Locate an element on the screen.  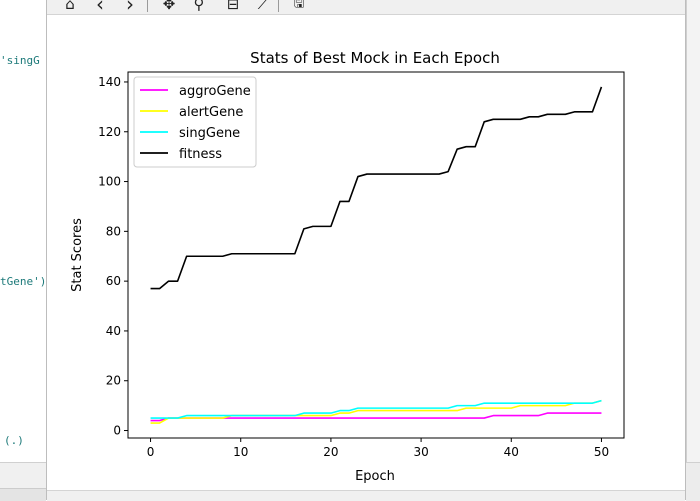
legend-label: singGene is located at coordinates (209, 133).